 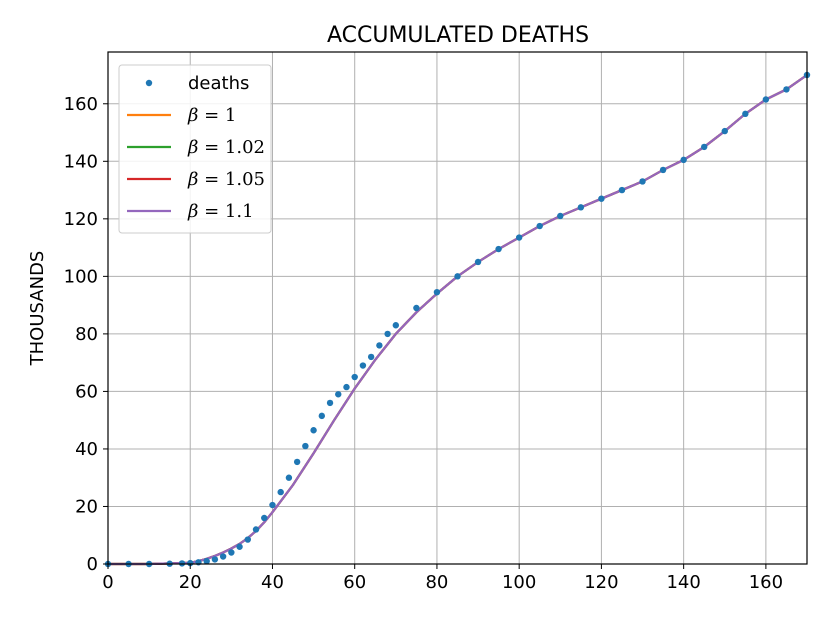 What do you see at coordinates (86, 391) in the screenshot?
I see `y-tick-label: 60` at bounding box center [86, 391].